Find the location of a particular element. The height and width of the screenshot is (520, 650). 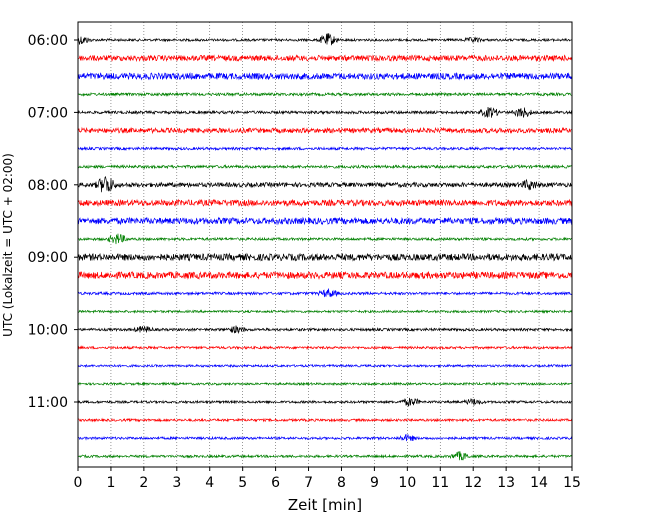

y-tick-label: 10:00 is located at coordinates (48, 331).